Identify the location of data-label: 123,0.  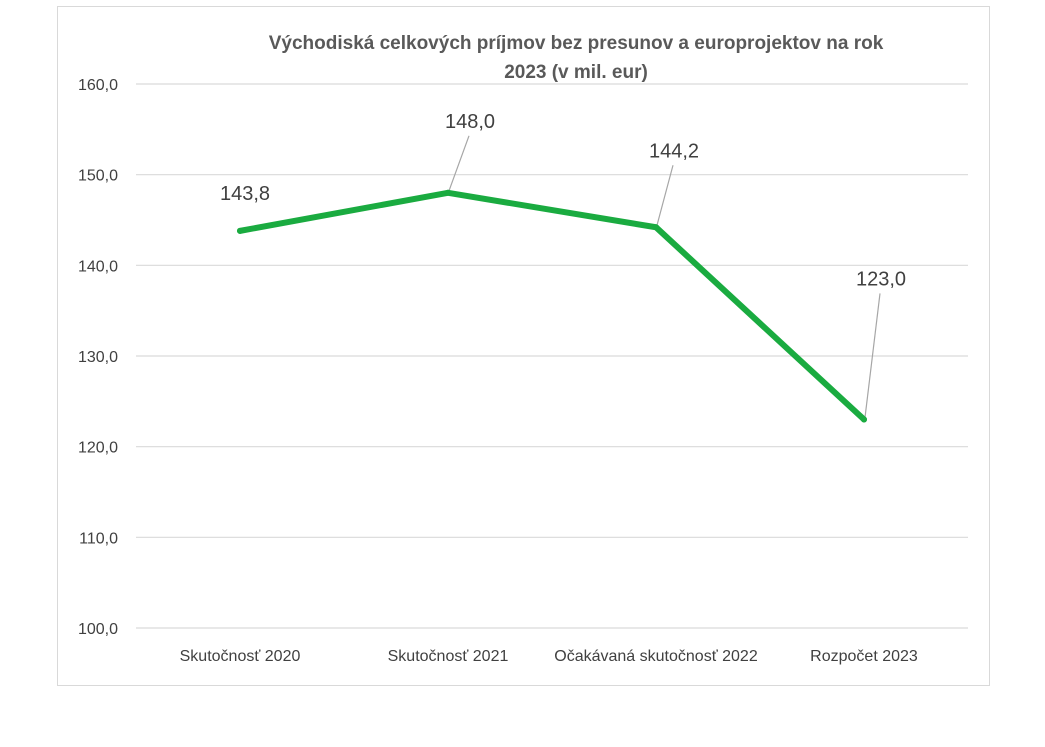
(881, 279).